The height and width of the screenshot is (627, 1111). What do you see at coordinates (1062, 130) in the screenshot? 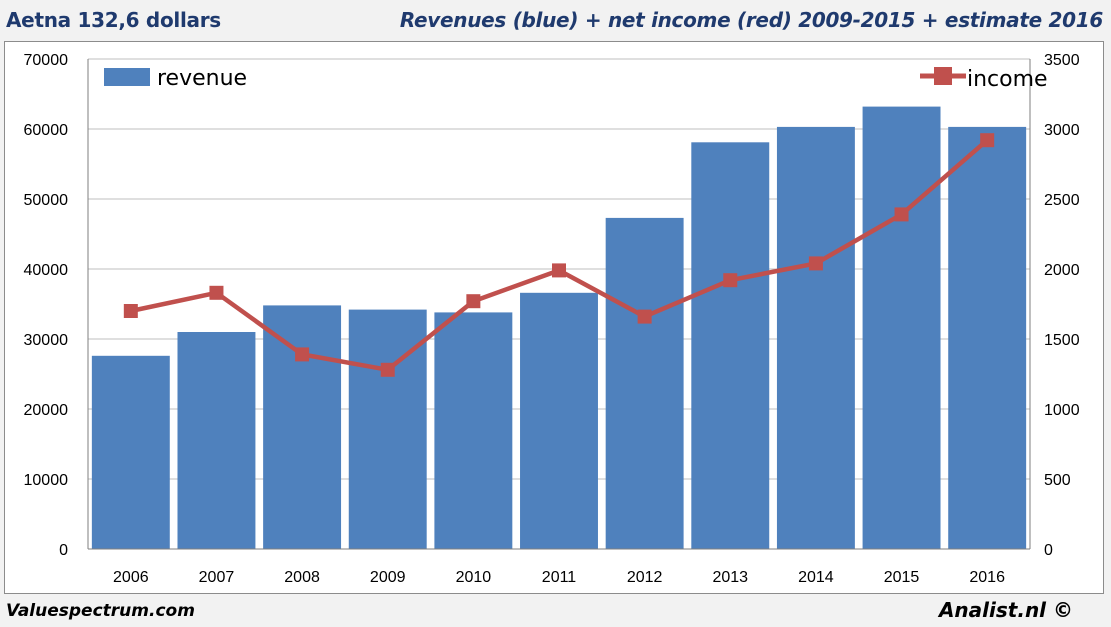
I see `y-right-tick-label: 3000` at bounding box center [1062, 130].